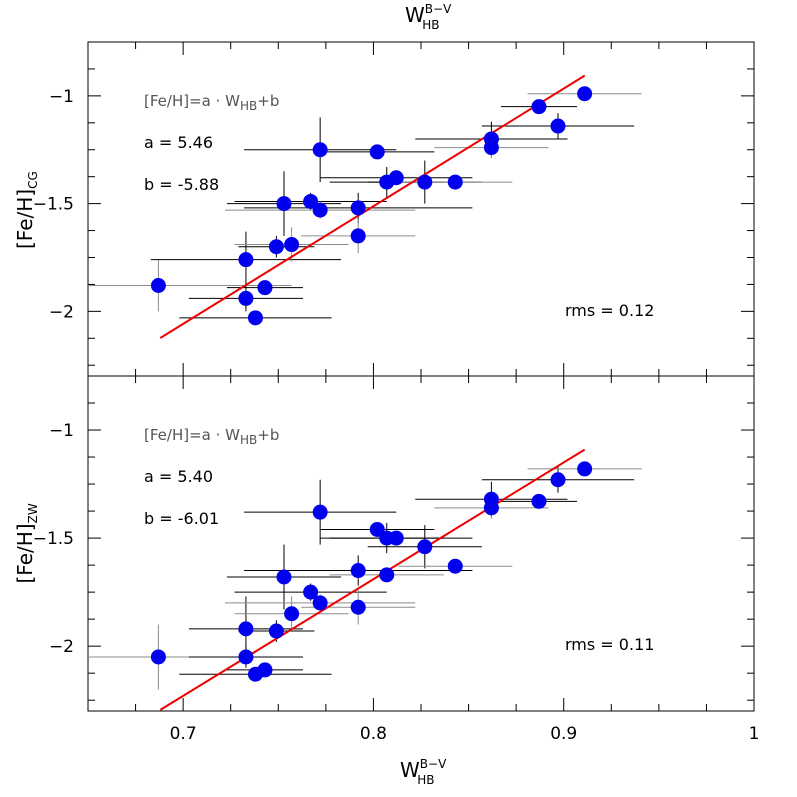 The image size is (797, 797). I want to click on x-tick-label: 0.9, so click(563, 734).